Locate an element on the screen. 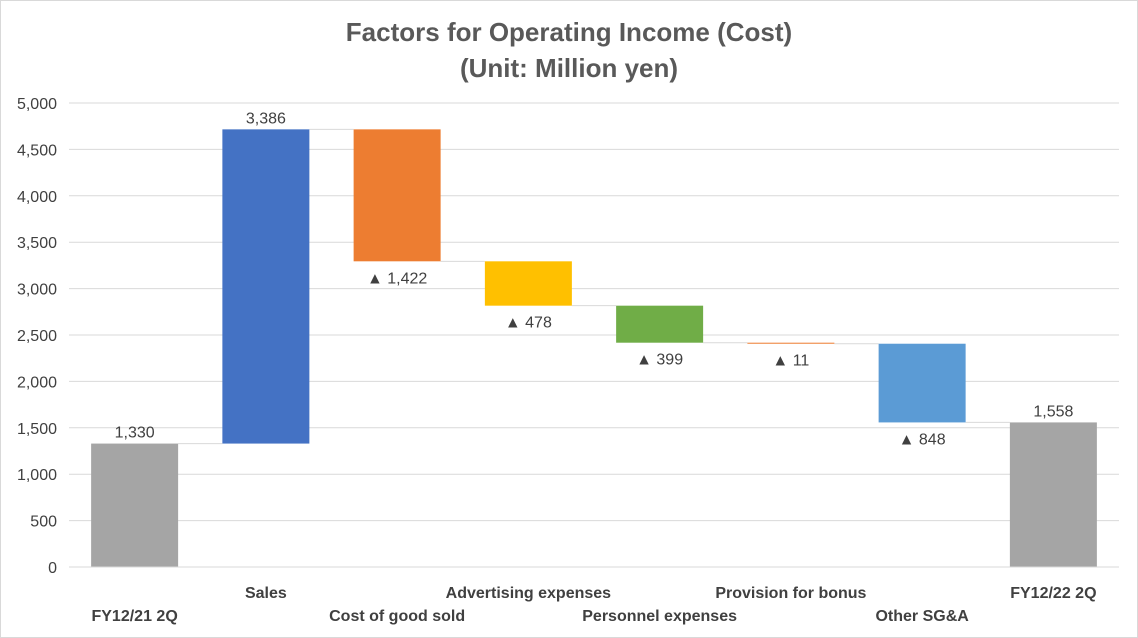  chart-title: Factors for Operating Income (Cost) is located at coordinates (569, 32).